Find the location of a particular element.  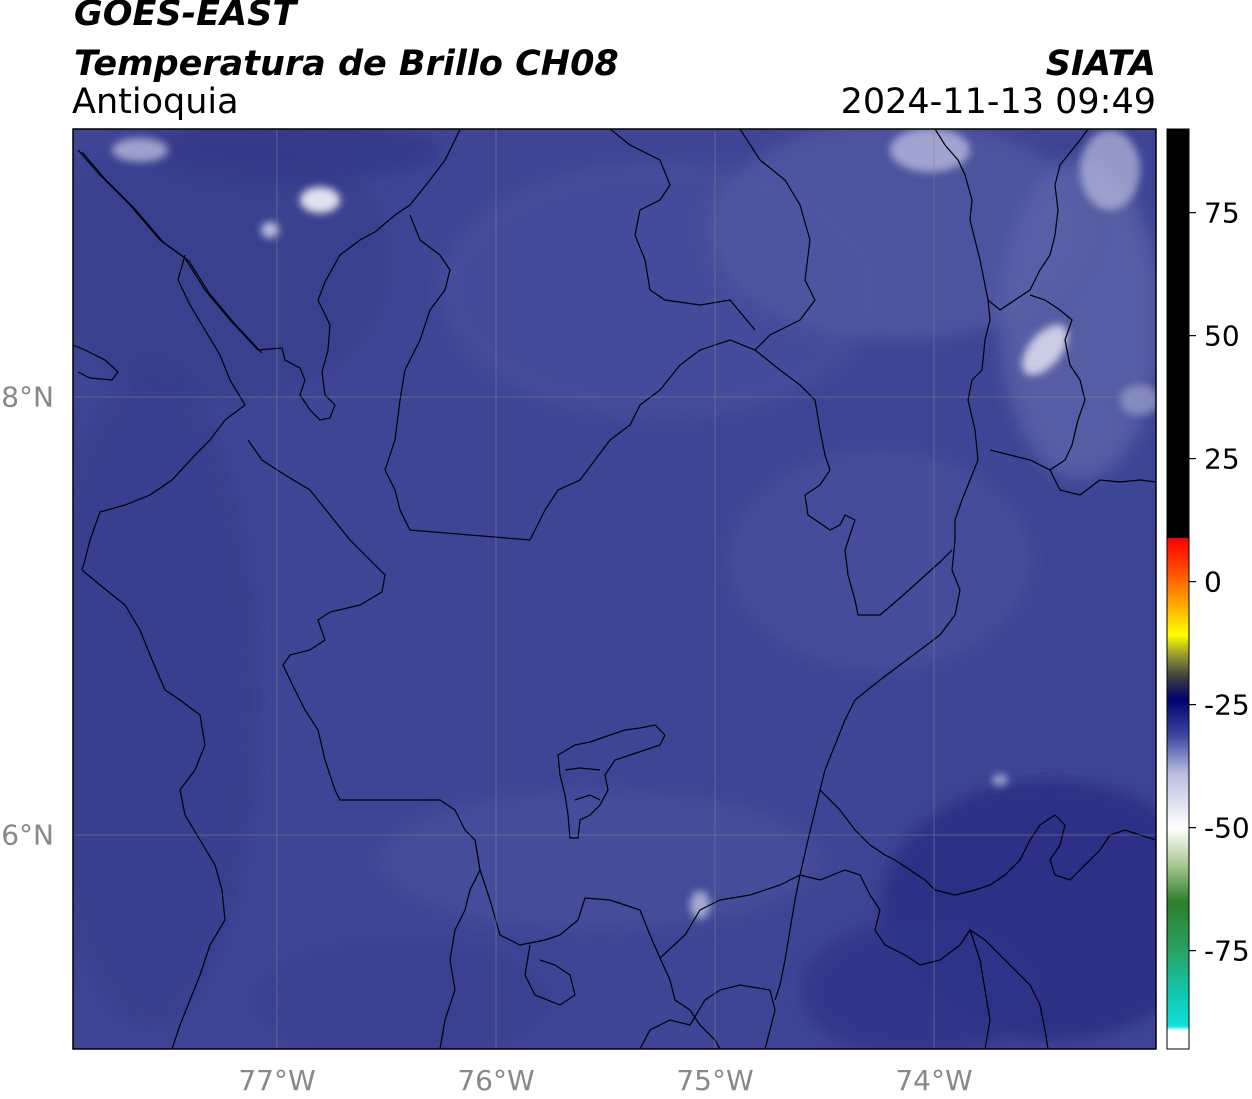

lon-tick-75w: 75°W is located at coordinates (715, 1080).